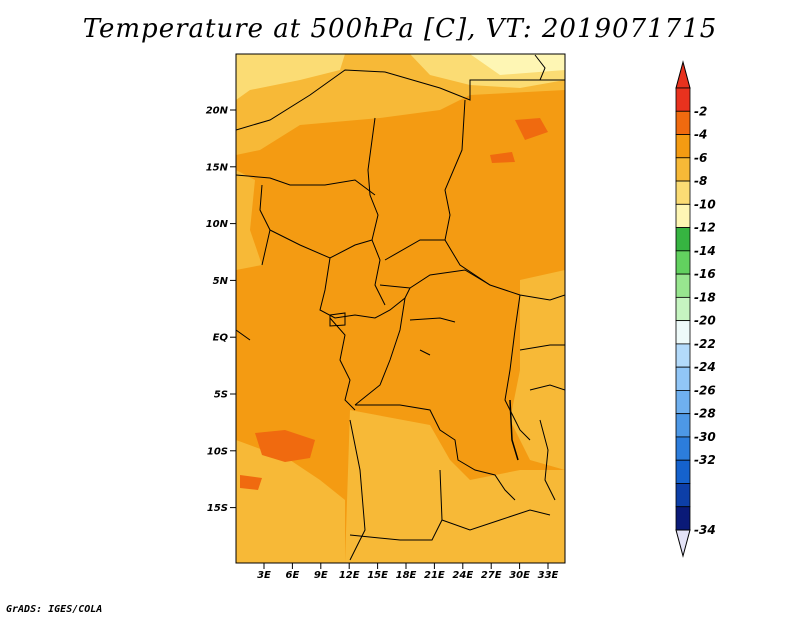 The image size is (800, 618). Describe the element at coordinates (705, 367) in the screenshot. I see `colorbar-level-label: -24` at that location.